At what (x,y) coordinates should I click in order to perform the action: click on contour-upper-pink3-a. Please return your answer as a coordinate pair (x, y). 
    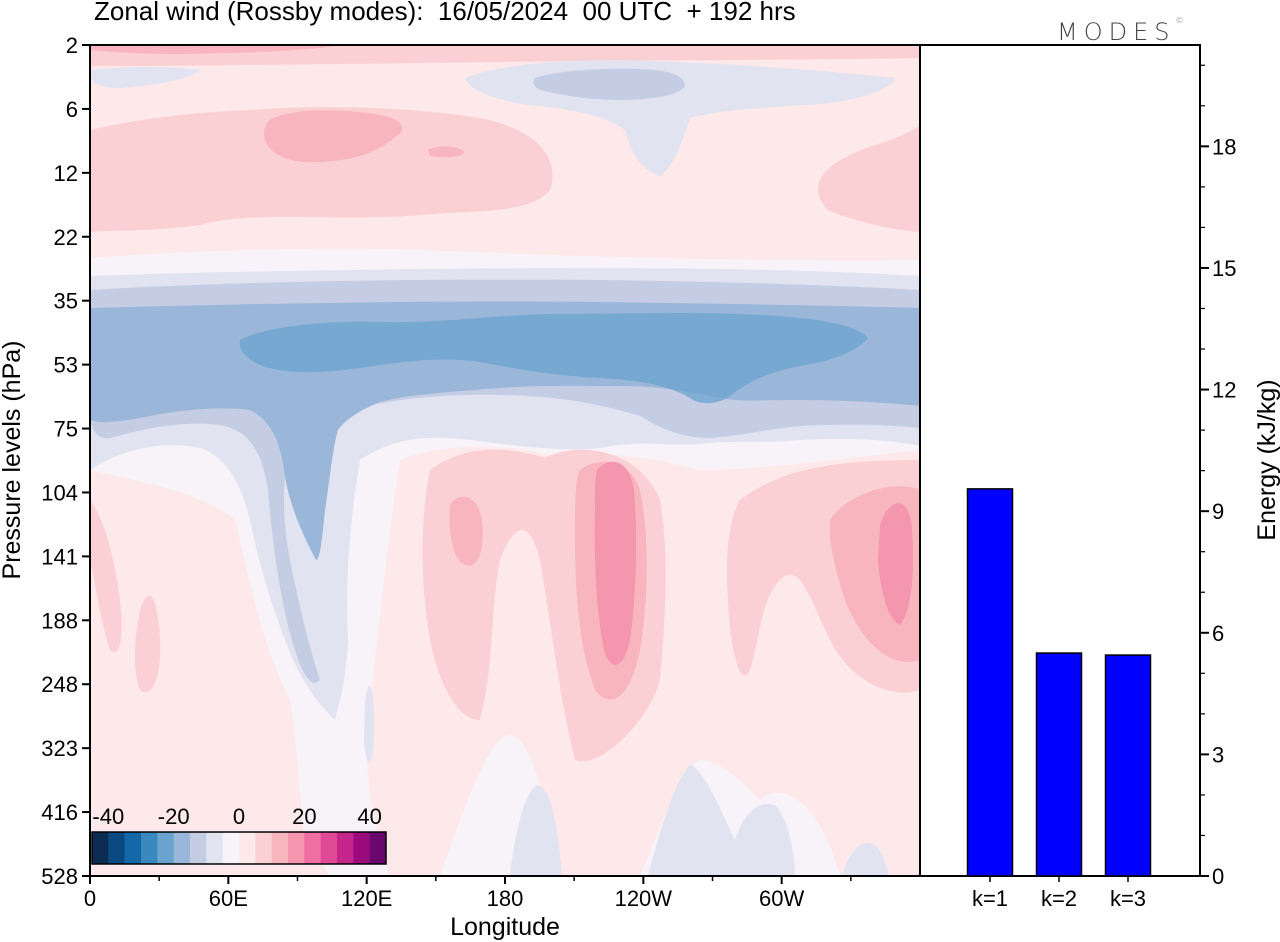
    Looking at the image, I should click on (333, 136).